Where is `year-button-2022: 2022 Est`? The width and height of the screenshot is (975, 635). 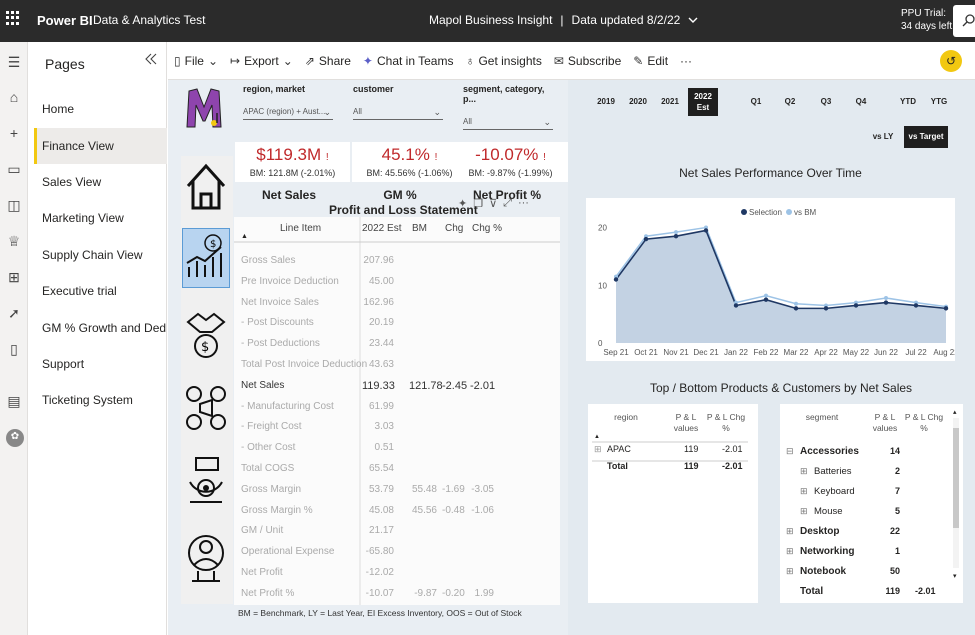 year-button-2022: 2022 Est is located at coordinates (703, 102).